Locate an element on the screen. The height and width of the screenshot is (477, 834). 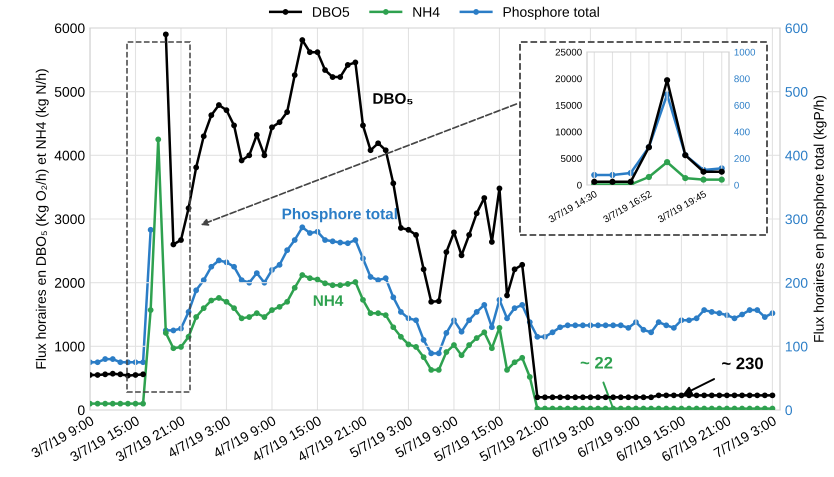
y-tick-label: 3000 is located at coordinates (69, 219).